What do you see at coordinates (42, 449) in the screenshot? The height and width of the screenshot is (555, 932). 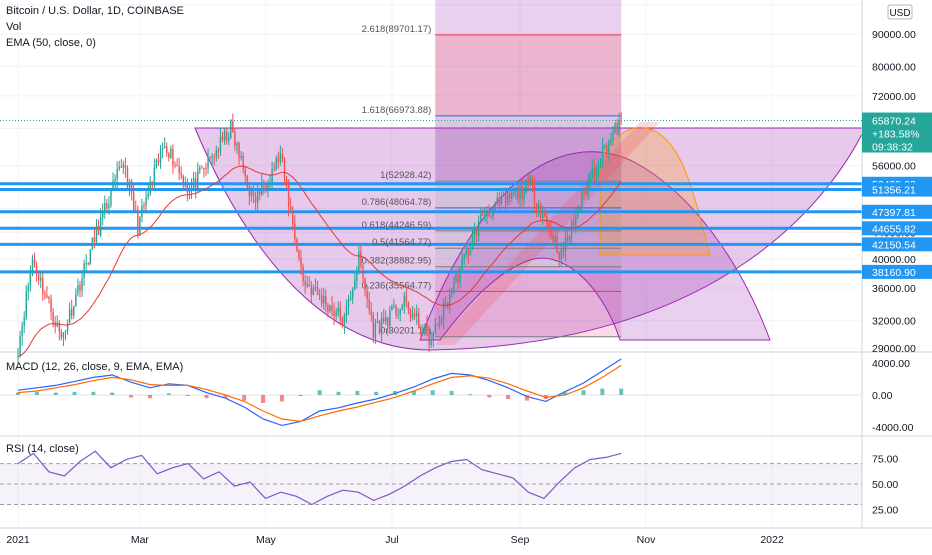 I see `rsi-legend: RSI (14, close)` at bounding box center [42, 449].